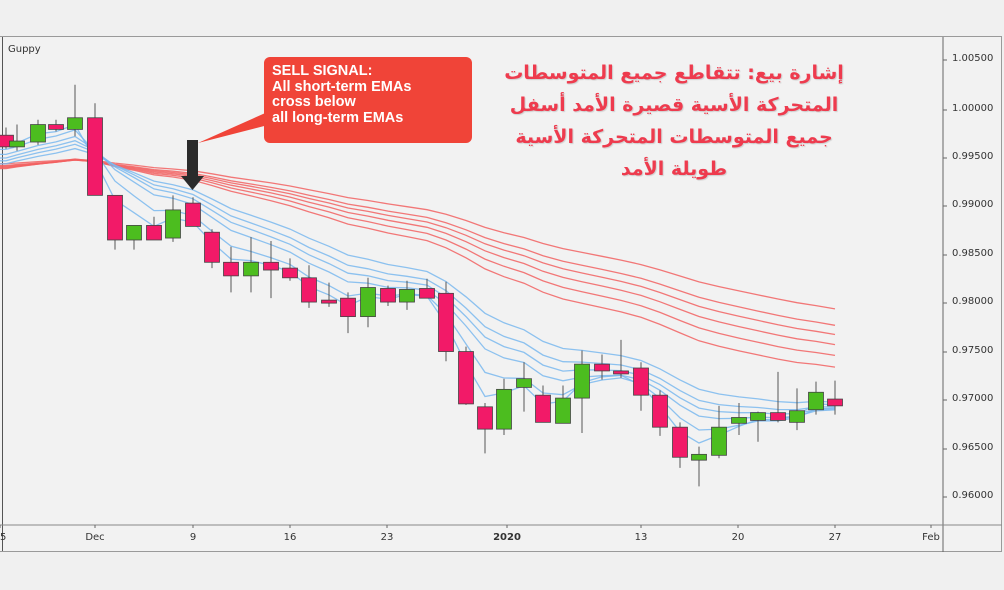 This screenshot has height=590, width=1004. I want to click on time-tick-label: Dec, so click(95, 537).